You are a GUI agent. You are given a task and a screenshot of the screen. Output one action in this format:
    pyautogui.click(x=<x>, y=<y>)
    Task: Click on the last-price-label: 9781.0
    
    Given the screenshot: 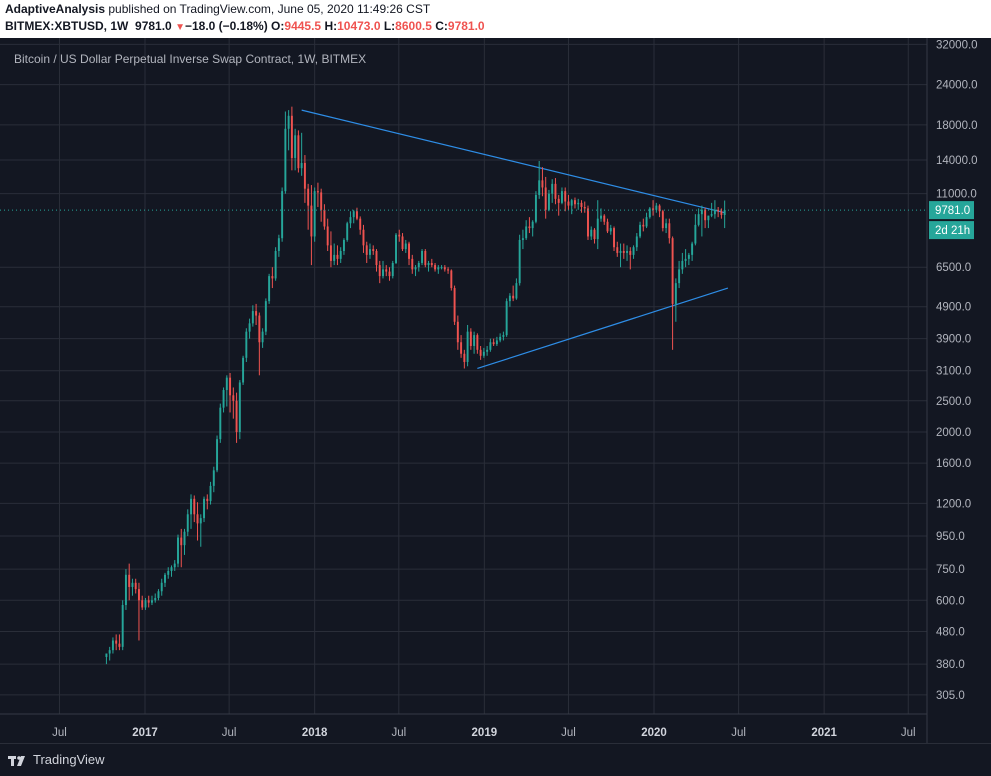 What is the action you would take?
    pyautogui.click(x=952, y=211)
    